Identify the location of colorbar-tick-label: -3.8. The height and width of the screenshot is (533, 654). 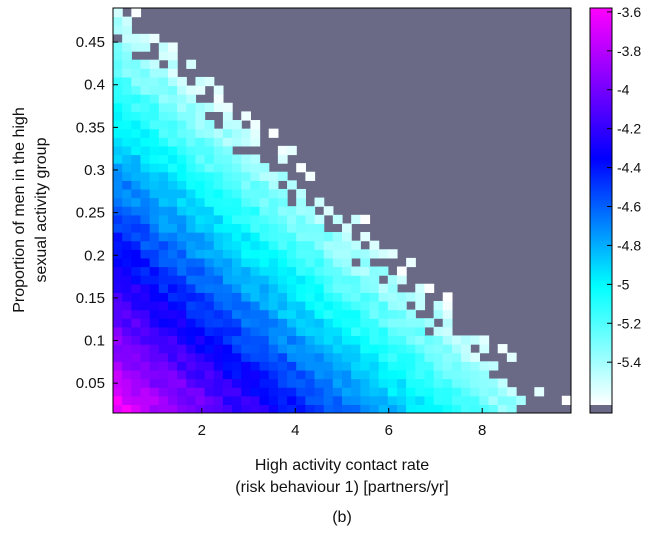
(629, 51).